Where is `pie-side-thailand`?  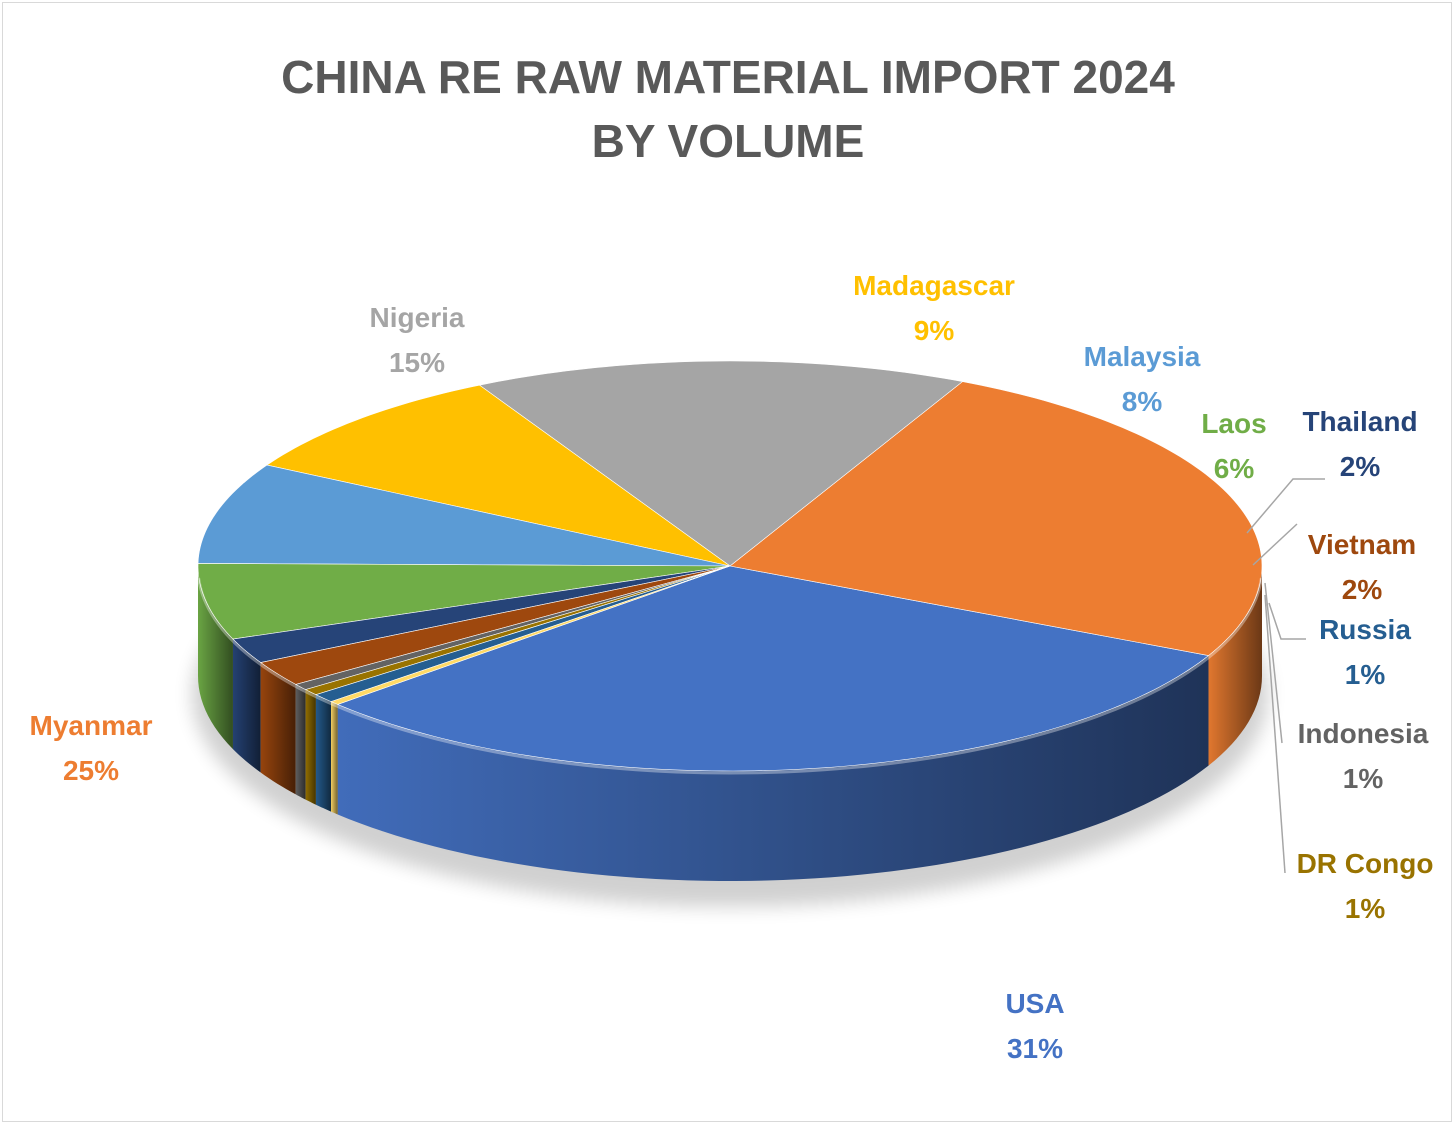 pie-side-thailand is located at coordinates (246, 706).